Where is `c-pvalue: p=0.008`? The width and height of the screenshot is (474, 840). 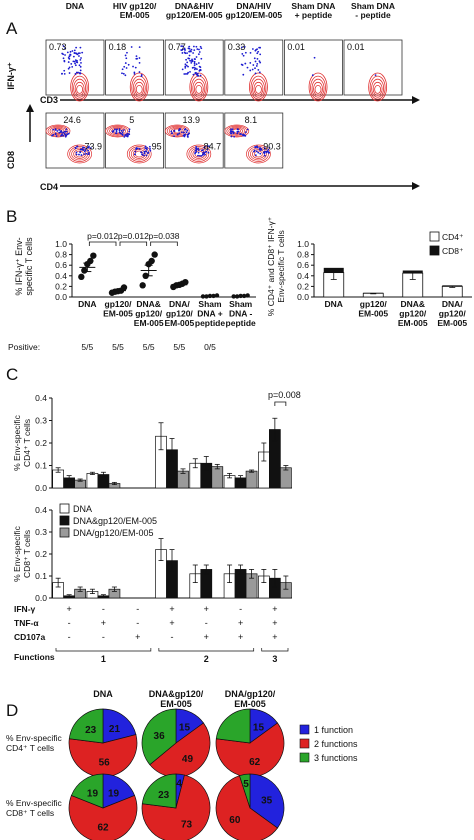 c-pvalue: p=0.008 is located at coordinates (284, 395).